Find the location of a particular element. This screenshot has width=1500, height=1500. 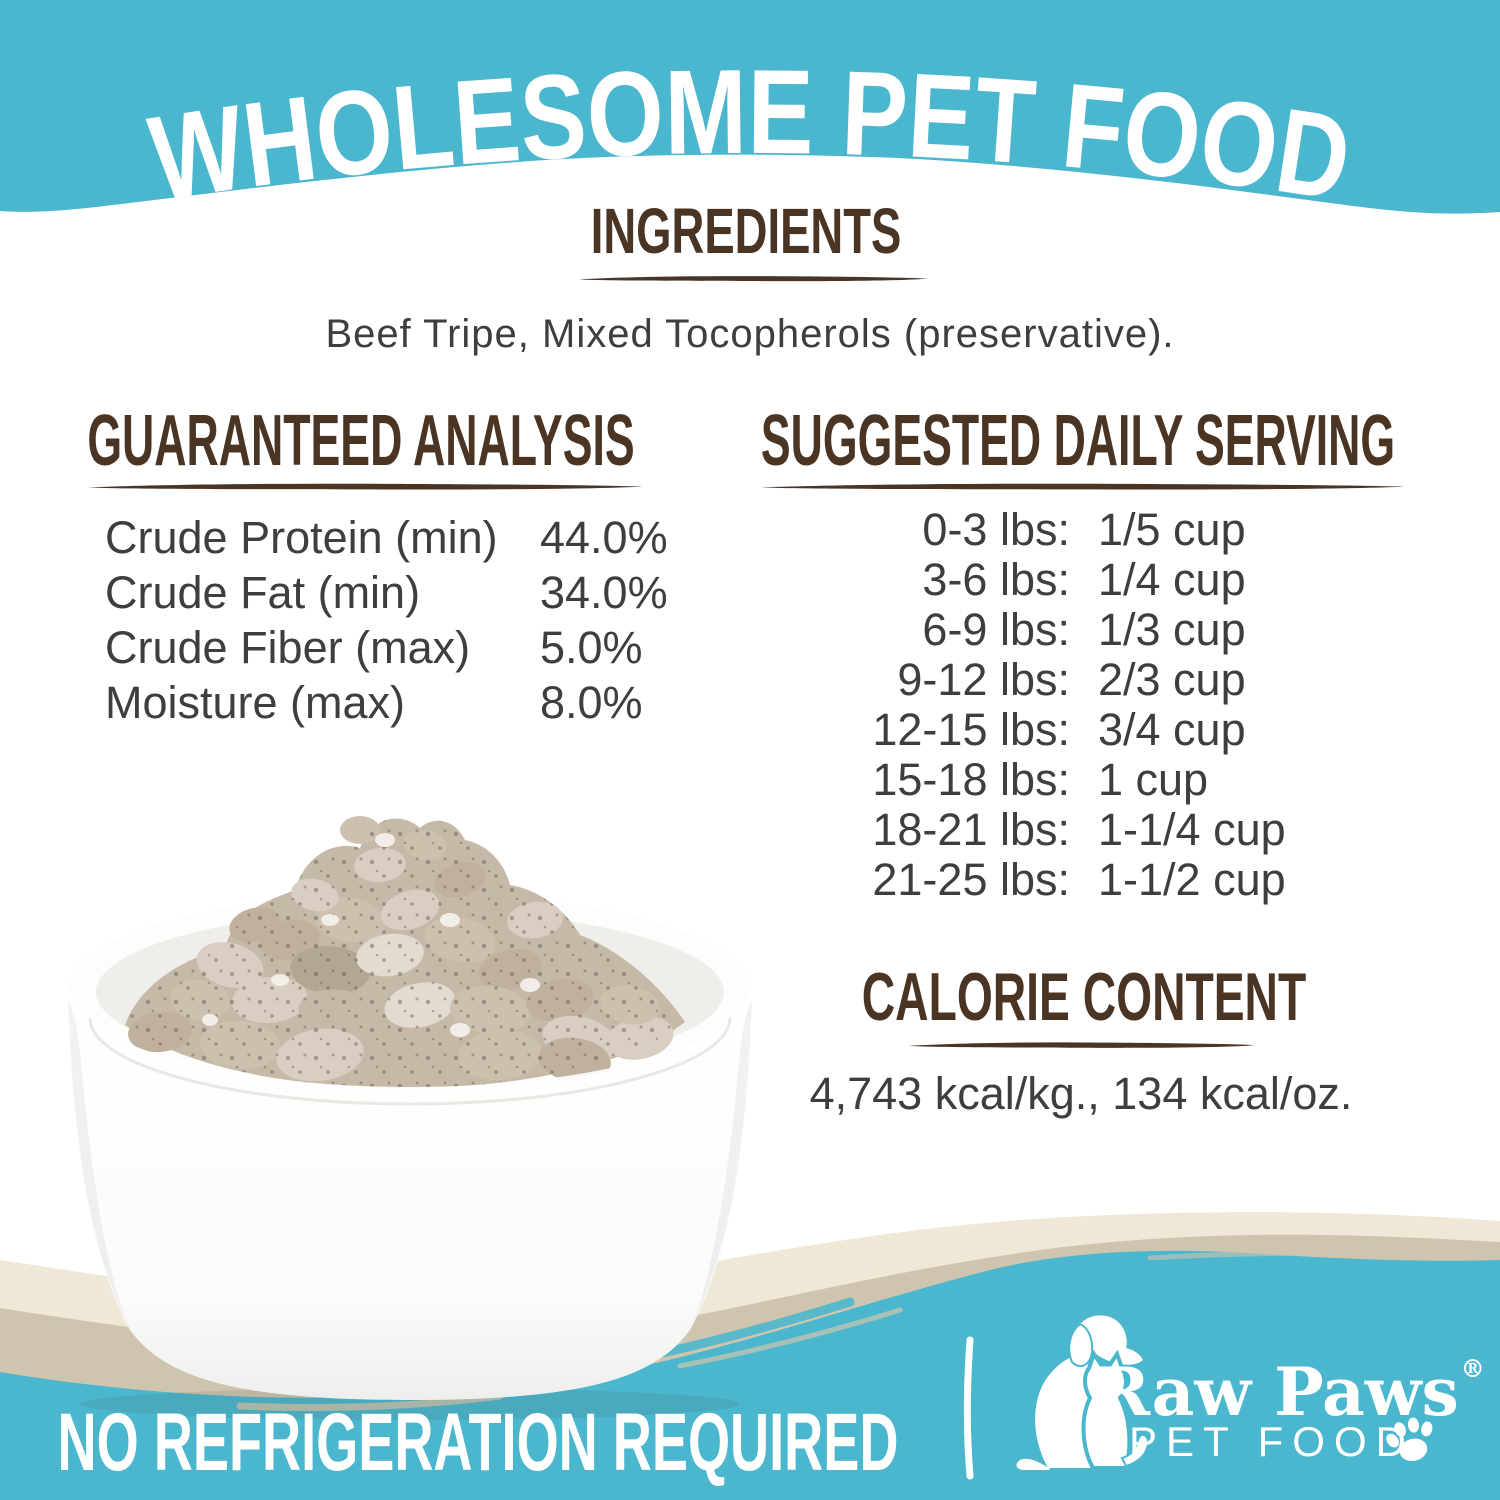

paw-print-icon is located at coordinates (1409, 1439).